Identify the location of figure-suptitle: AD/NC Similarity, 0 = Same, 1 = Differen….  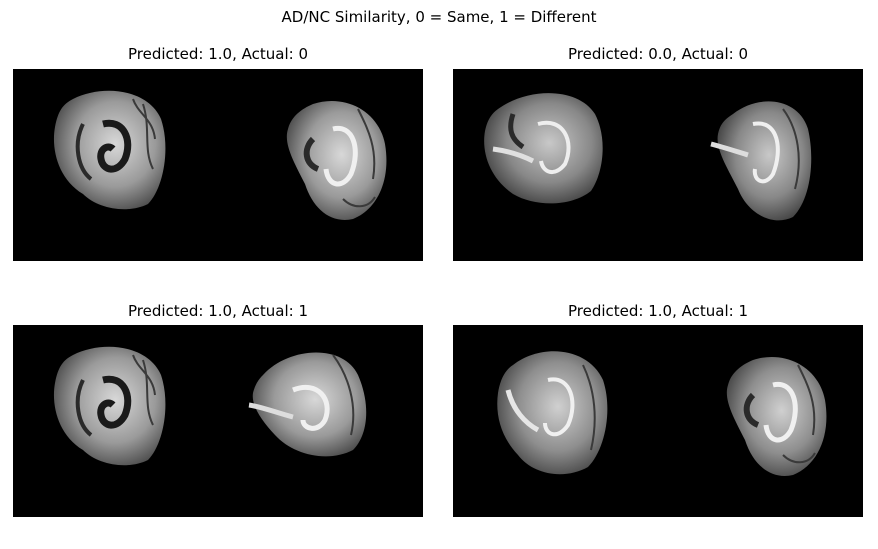
(439, 17).